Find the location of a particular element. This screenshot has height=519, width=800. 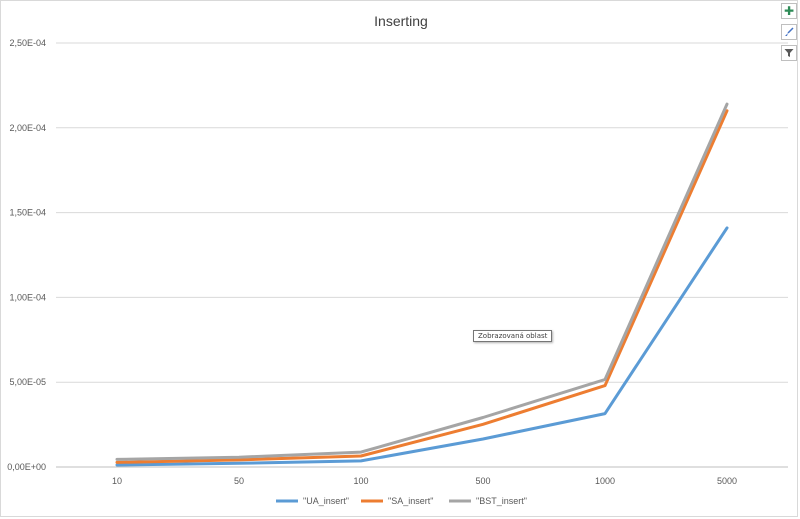

x-axis-tick-labels: 10 50 100 500 1000 5000 is located at coordinates (424, 481).